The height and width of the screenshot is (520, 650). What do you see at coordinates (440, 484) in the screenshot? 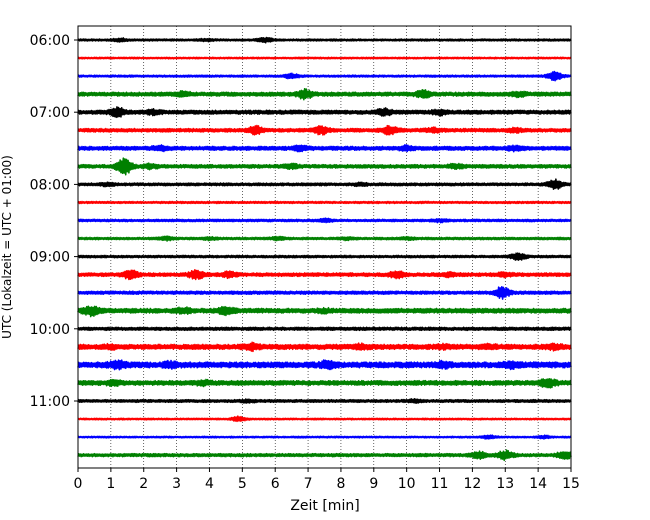
I see `x-tick-label: 11` at bounding box center [440, 484].